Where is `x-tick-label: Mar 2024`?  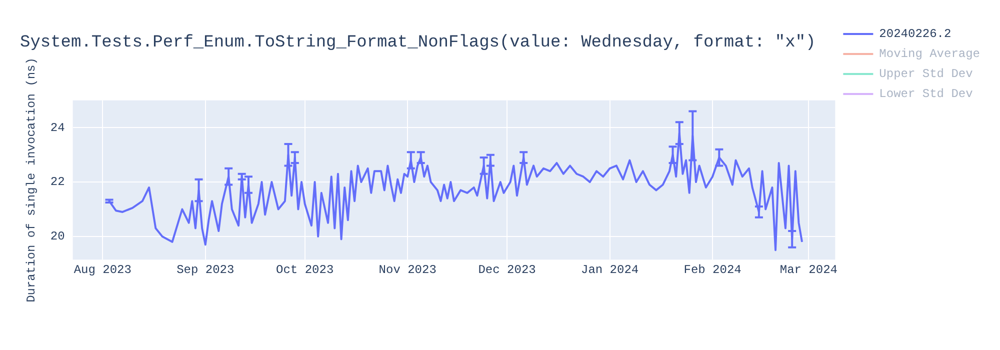 x-tick-label: Mar 2024 is located at coordinates (809, 269).